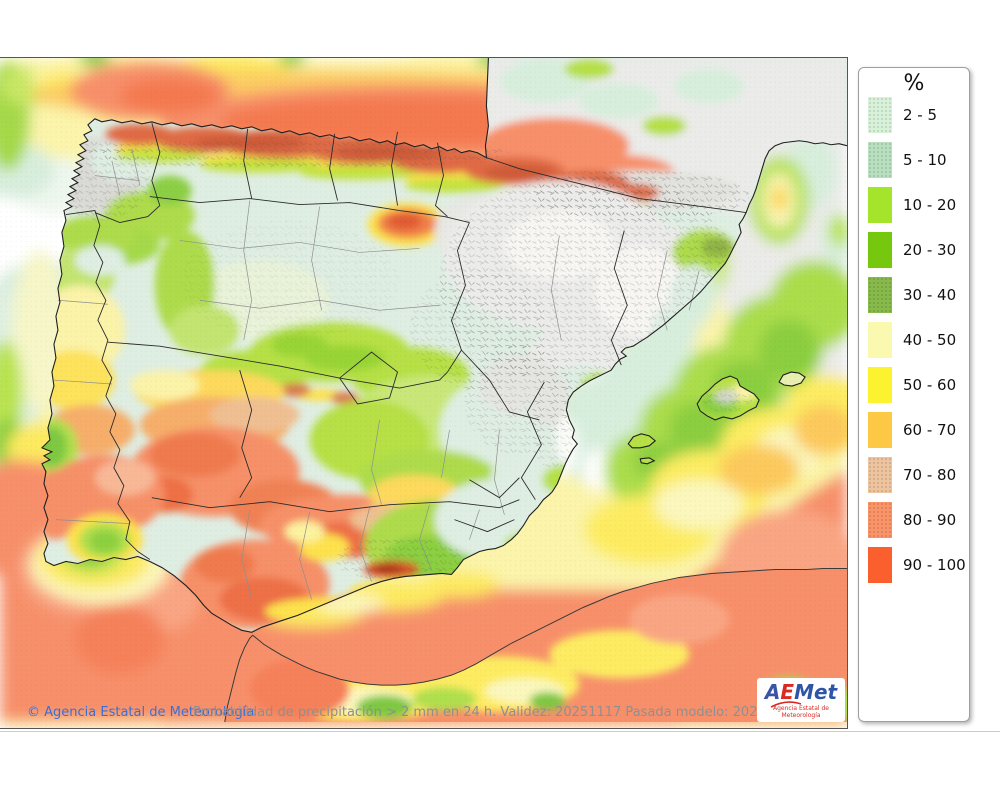 This screenshot has width=1000, height=790. What do you see at coordinates (925, 160) in the screenshot?
I see `legend-label: 5 - 10` at bounding box center [925, 160].